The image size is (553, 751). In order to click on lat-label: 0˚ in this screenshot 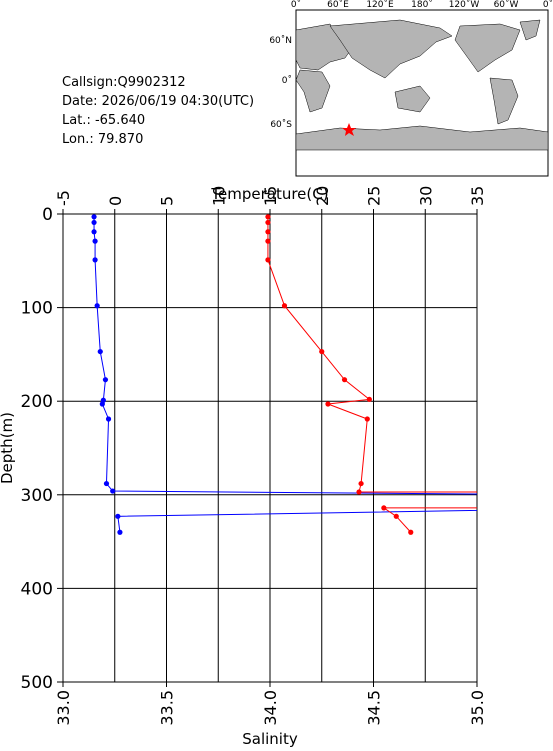, I will do `click(287, 80)`.